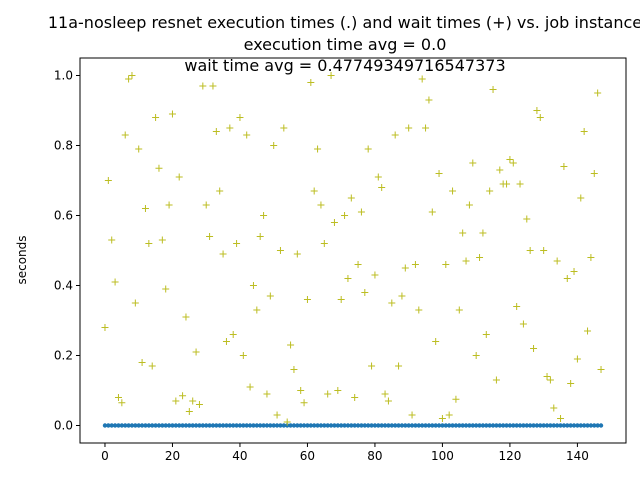 The image size is (640, 480). I want to click on x-tick-label: 20, so click(172, 456).